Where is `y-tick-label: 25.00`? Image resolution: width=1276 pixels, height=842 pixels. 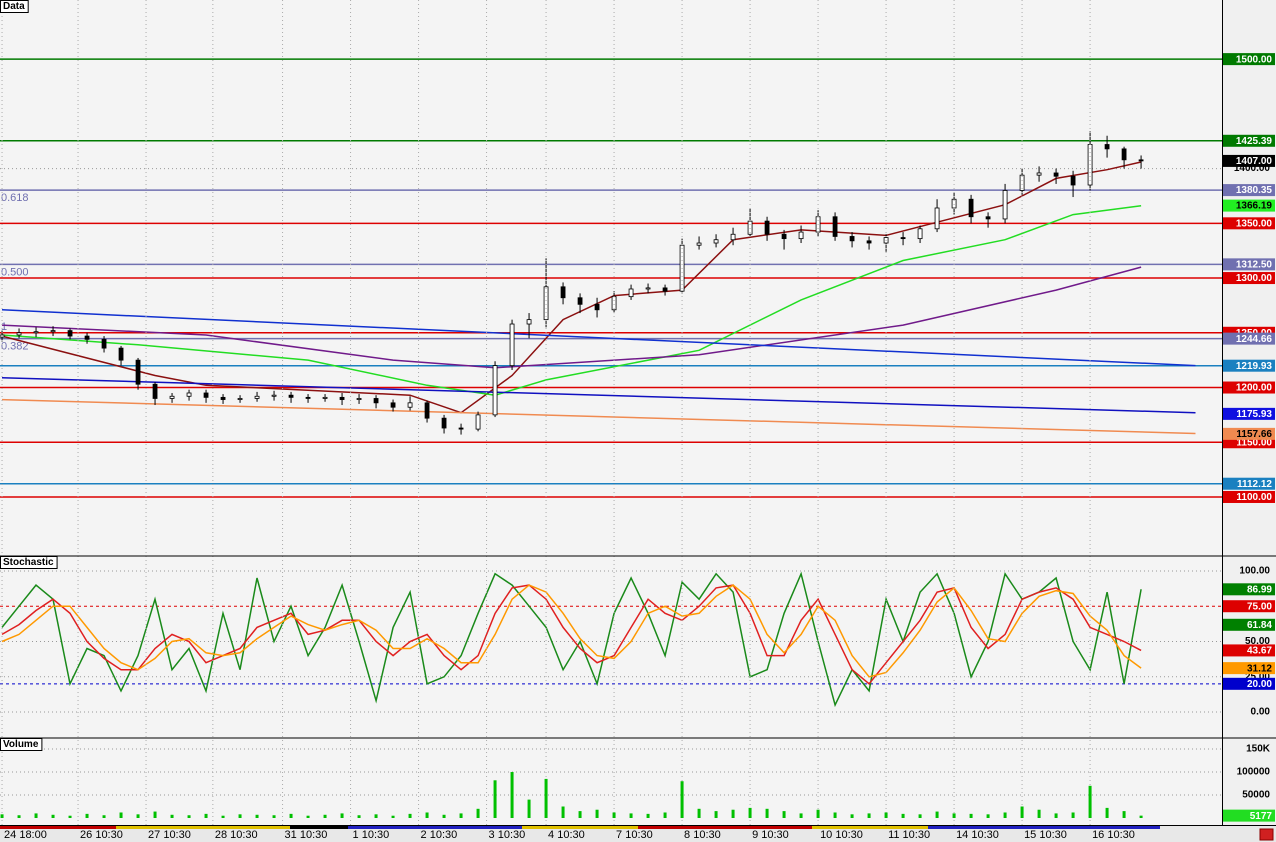 y-tick-label: 25.00 is located at coordinates (1257, 676).